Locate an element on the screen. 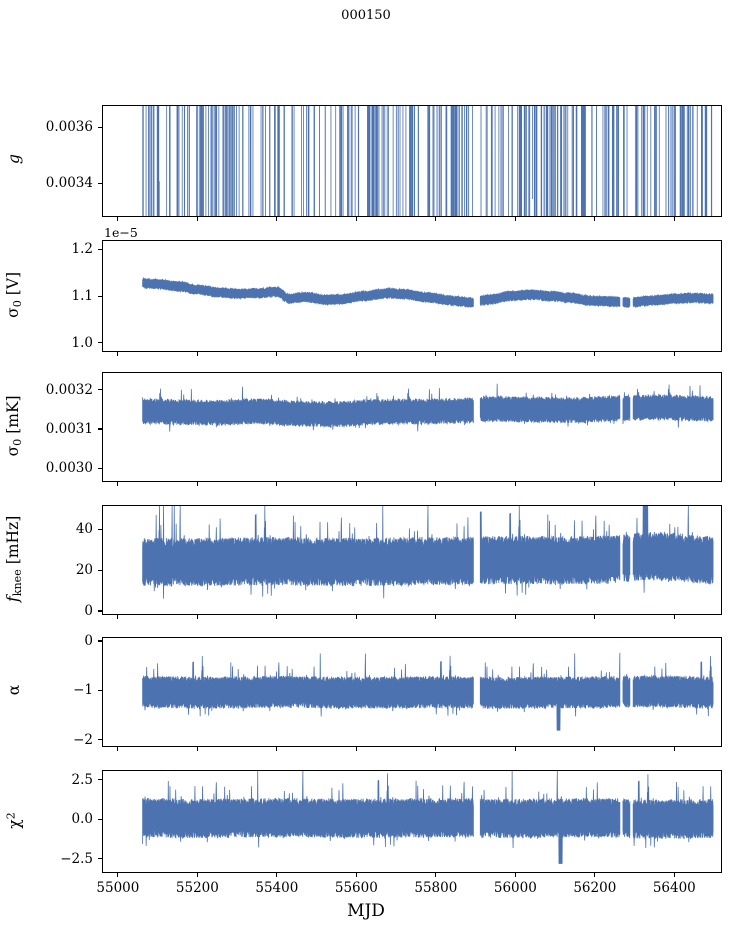 Image resolution: width=732 pixels, height=944 pixels. y-tick-label-chi2: −2.5 is located at coordinates (76, 858).